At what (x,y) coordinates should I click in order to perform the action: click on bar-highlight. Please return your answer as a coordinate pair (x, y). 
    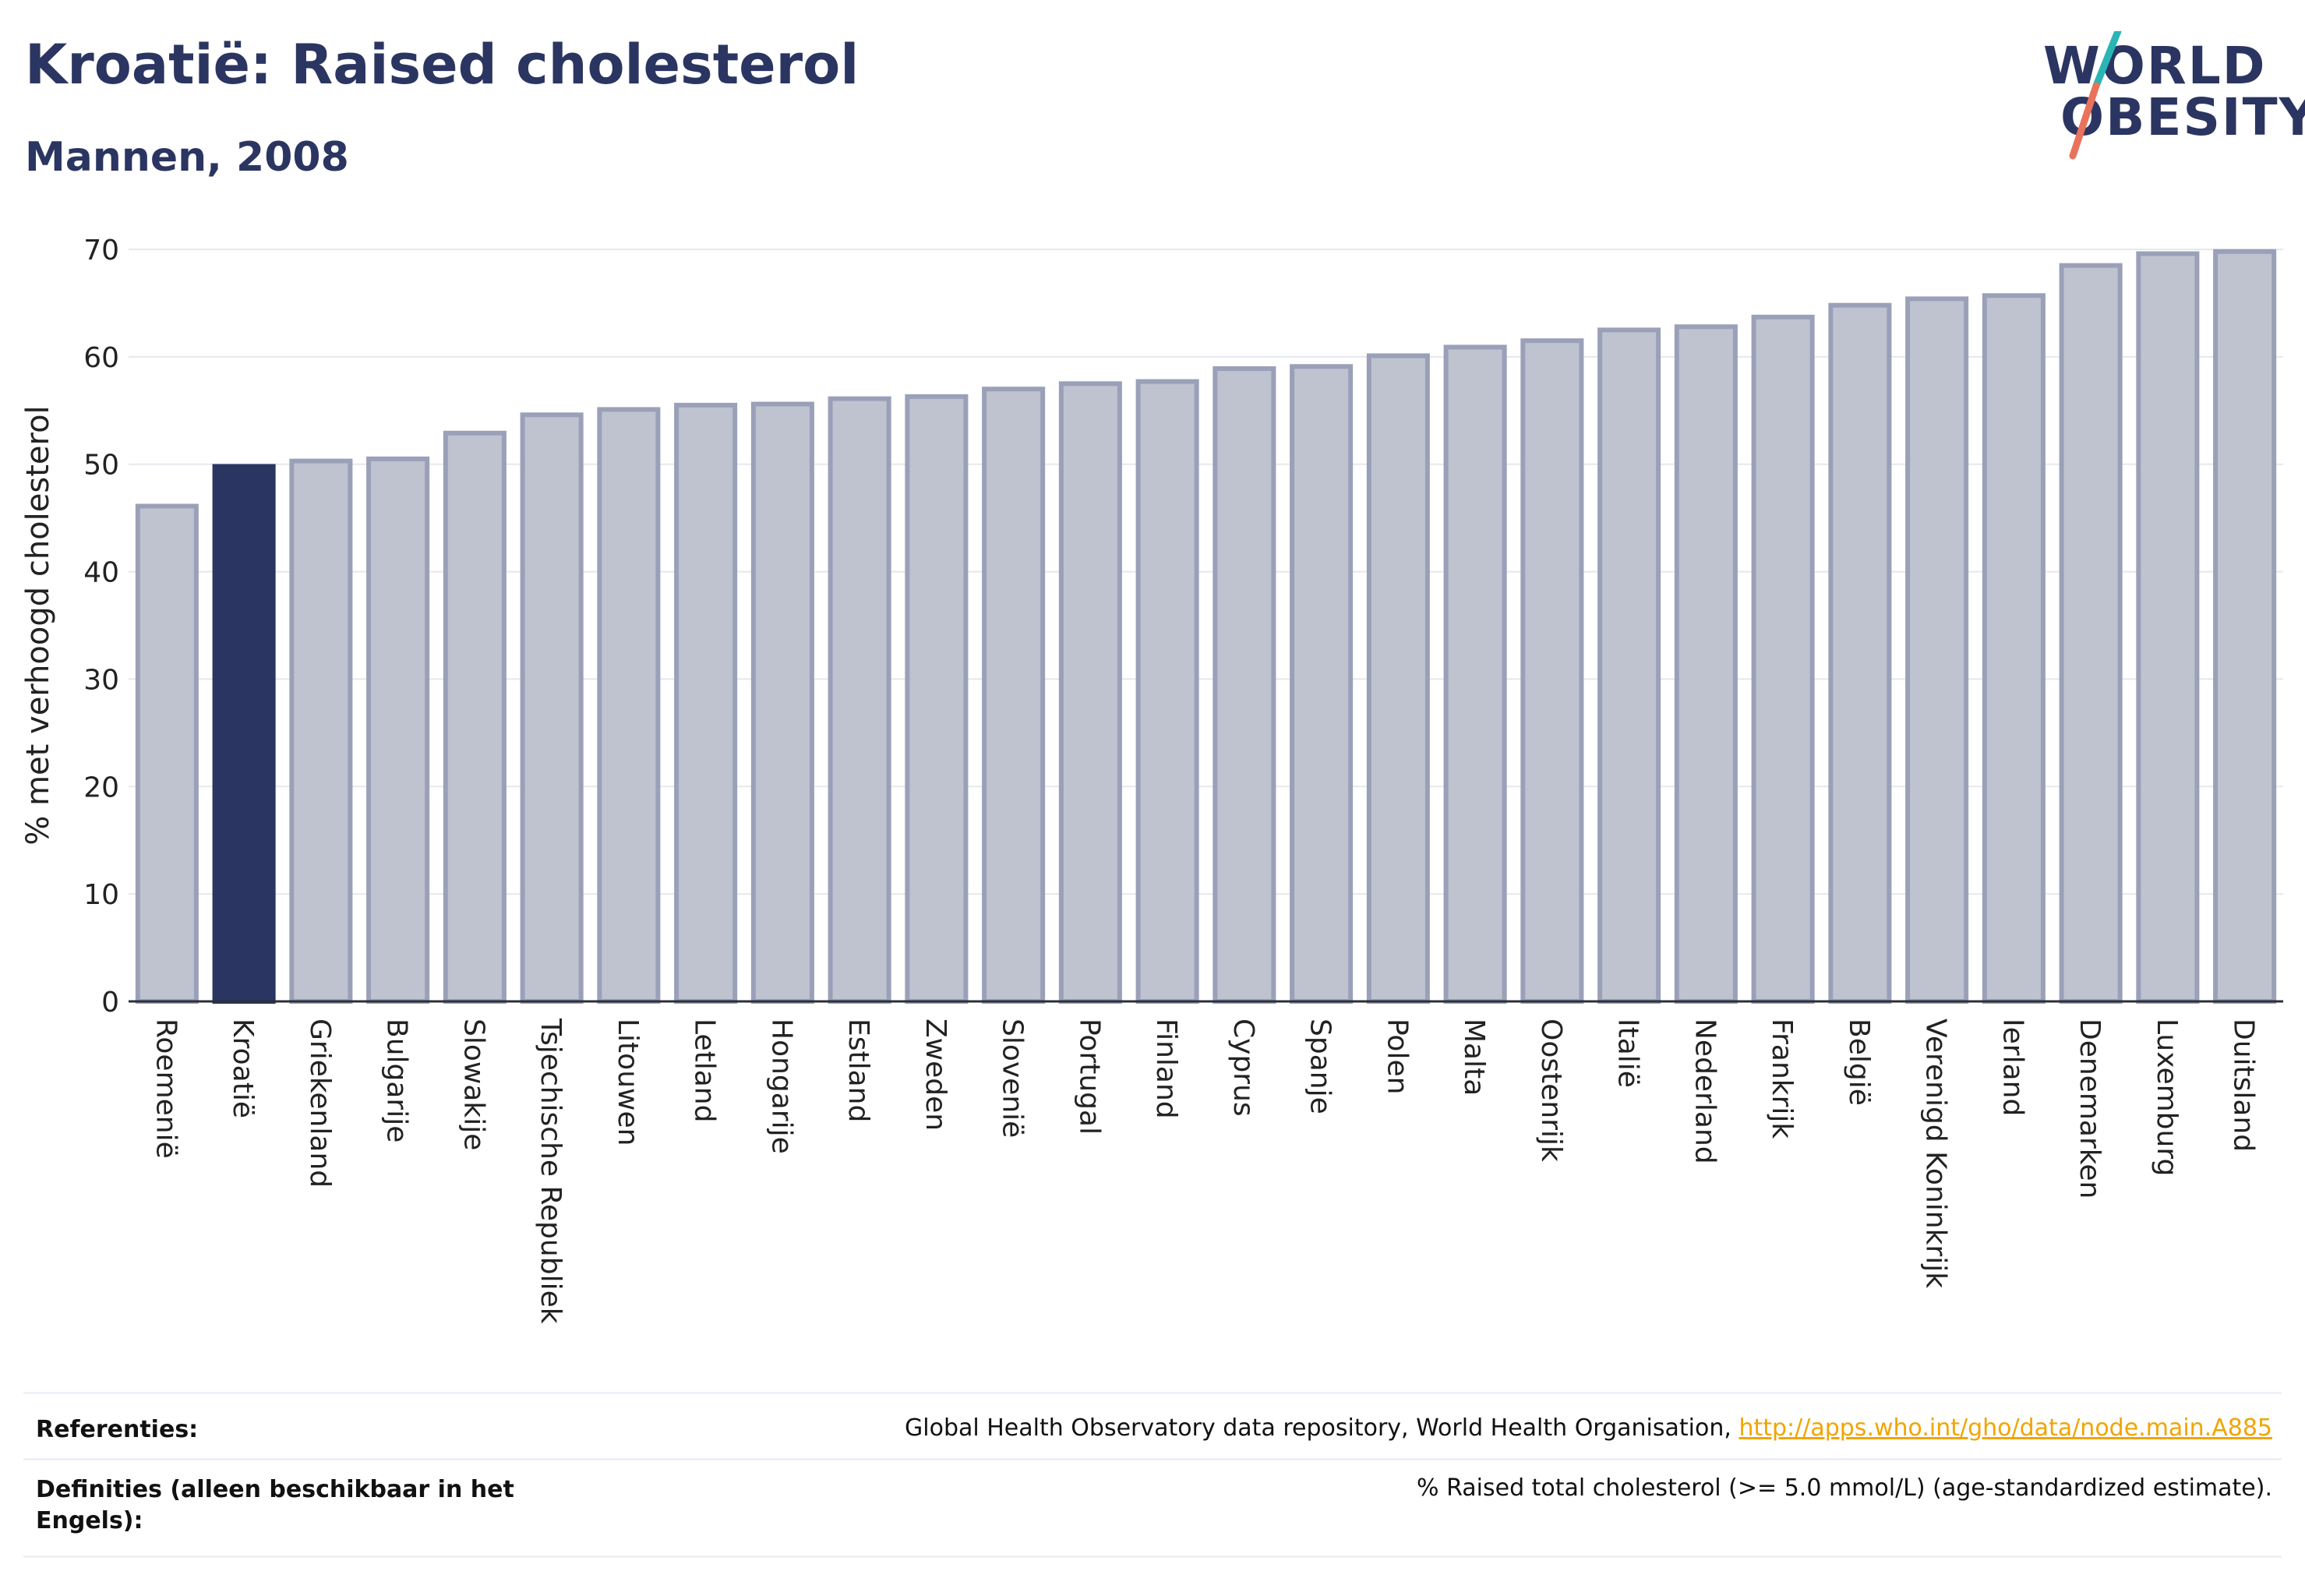
    Looking at the image, I should click on (244, 734).